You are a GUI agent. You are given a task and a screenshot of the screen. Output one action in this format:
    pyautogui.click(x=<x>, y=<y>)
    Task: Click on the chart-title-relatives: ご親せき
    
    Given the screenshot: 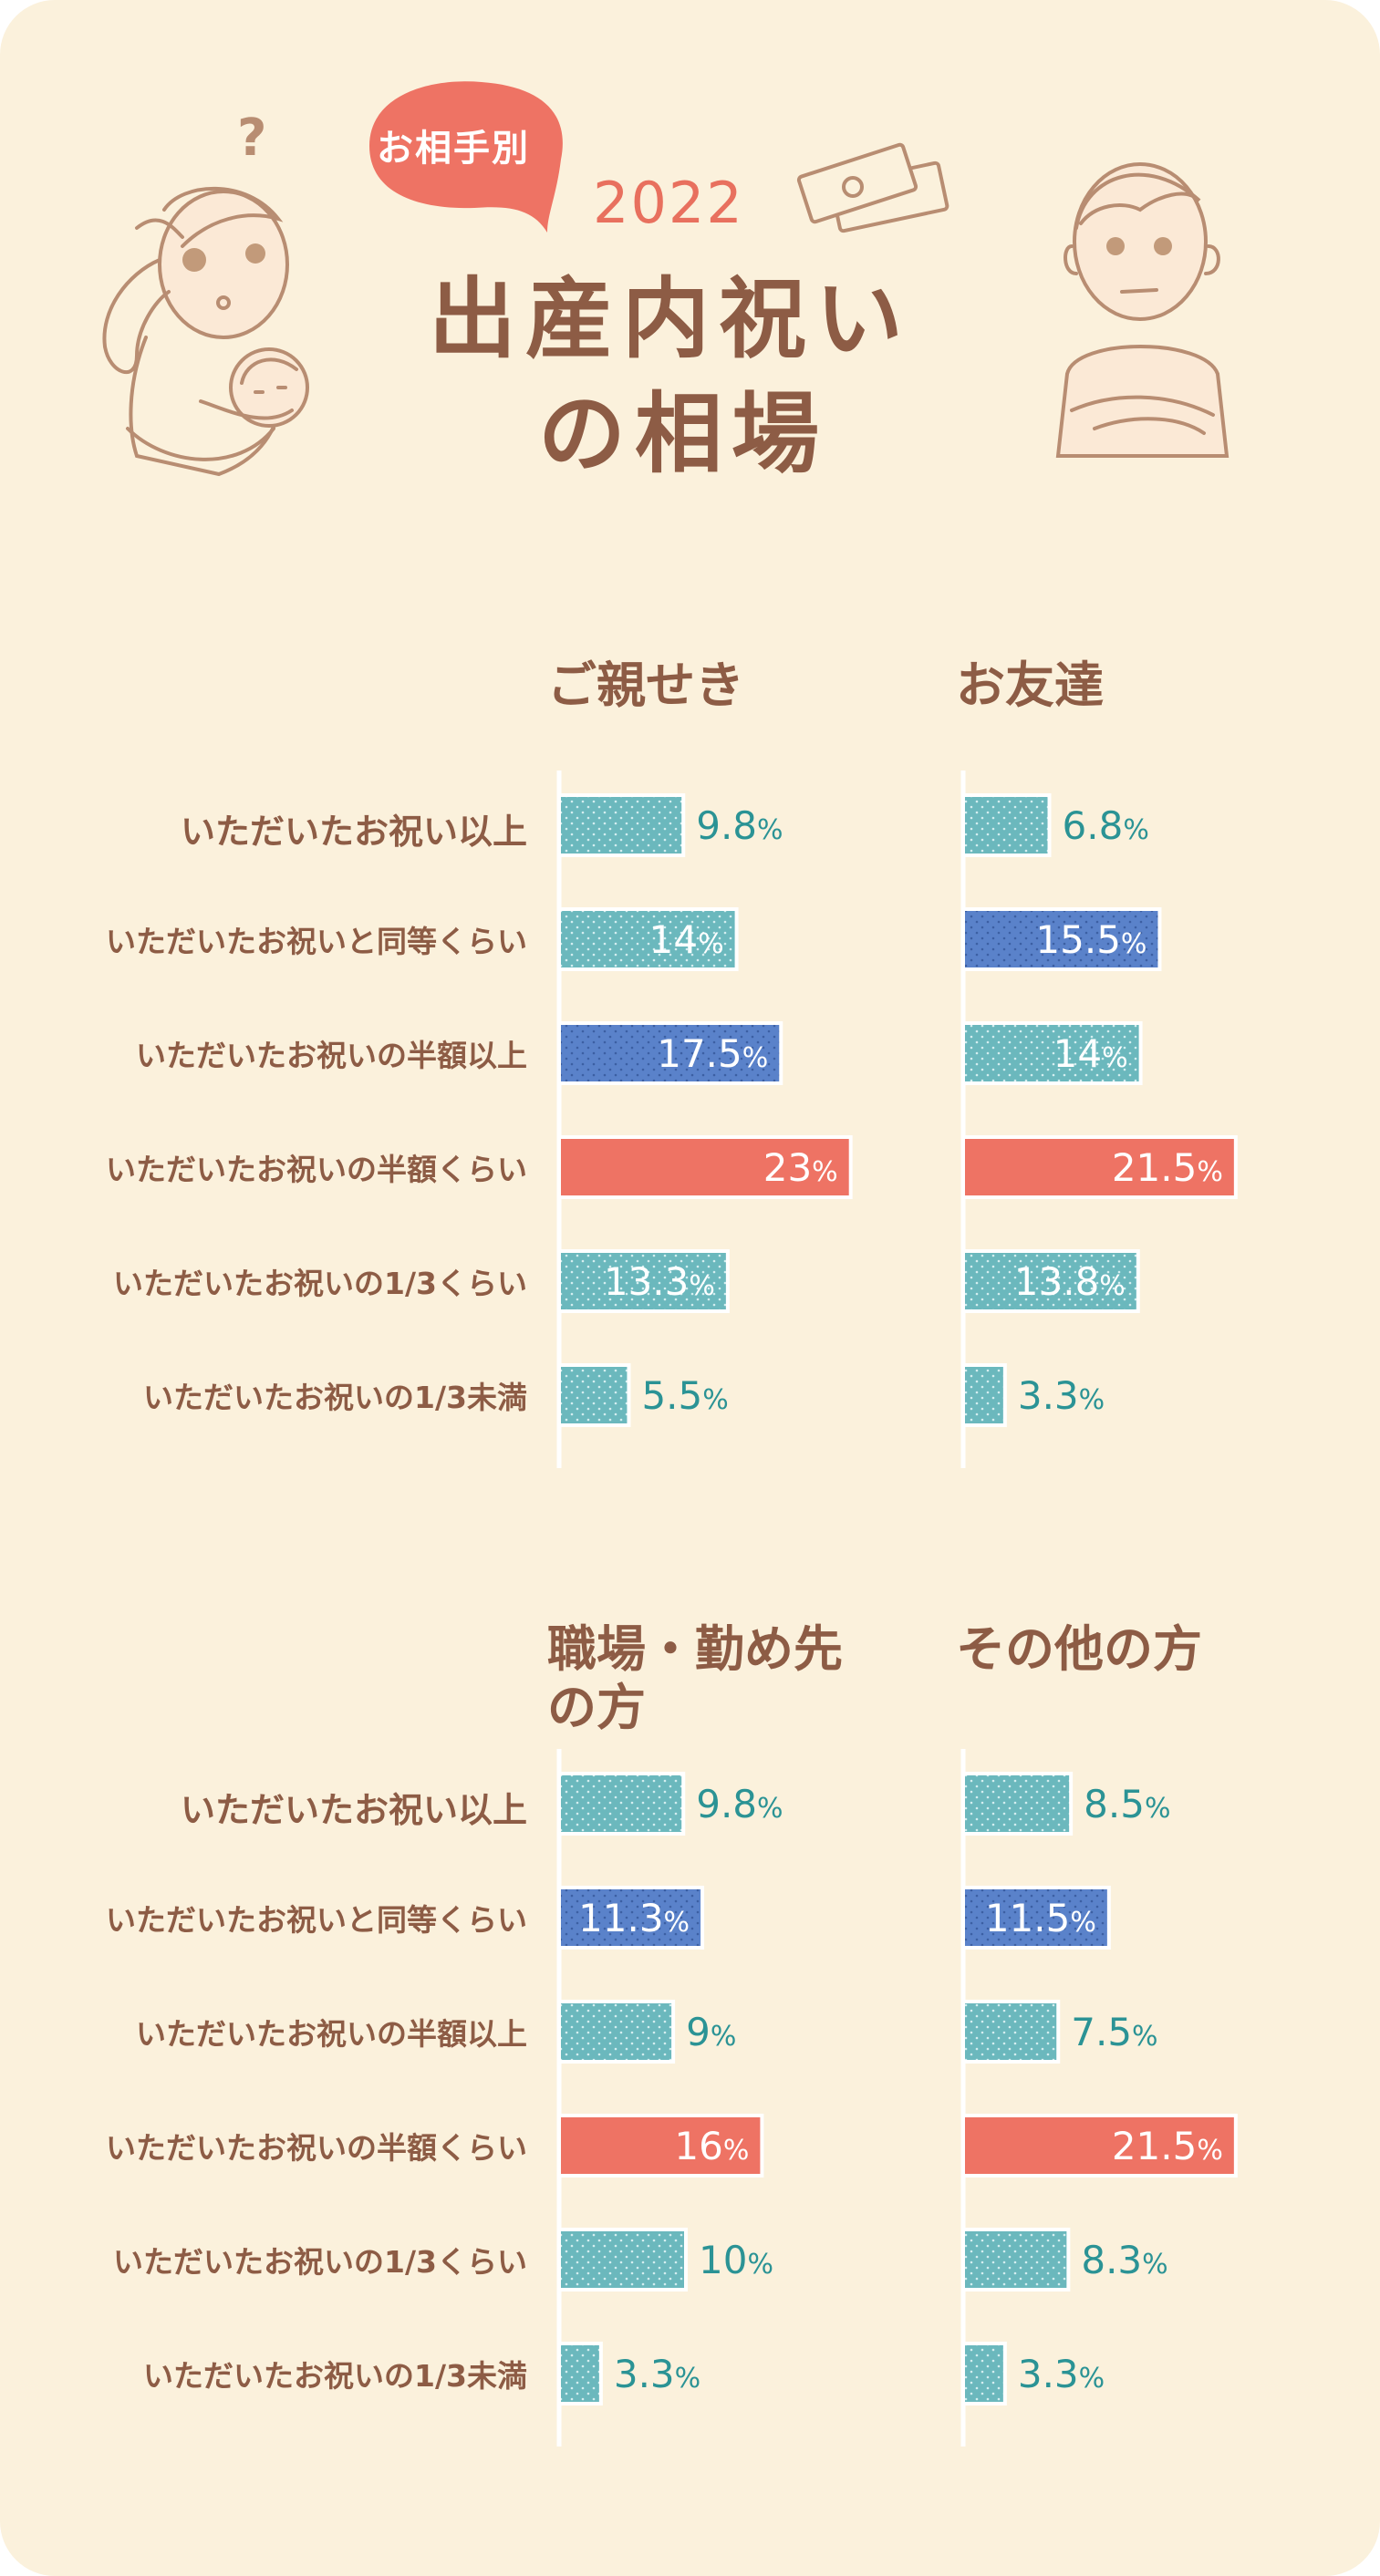 What is the action you would take?
    pyautogui.click(x=646, y=685)
    